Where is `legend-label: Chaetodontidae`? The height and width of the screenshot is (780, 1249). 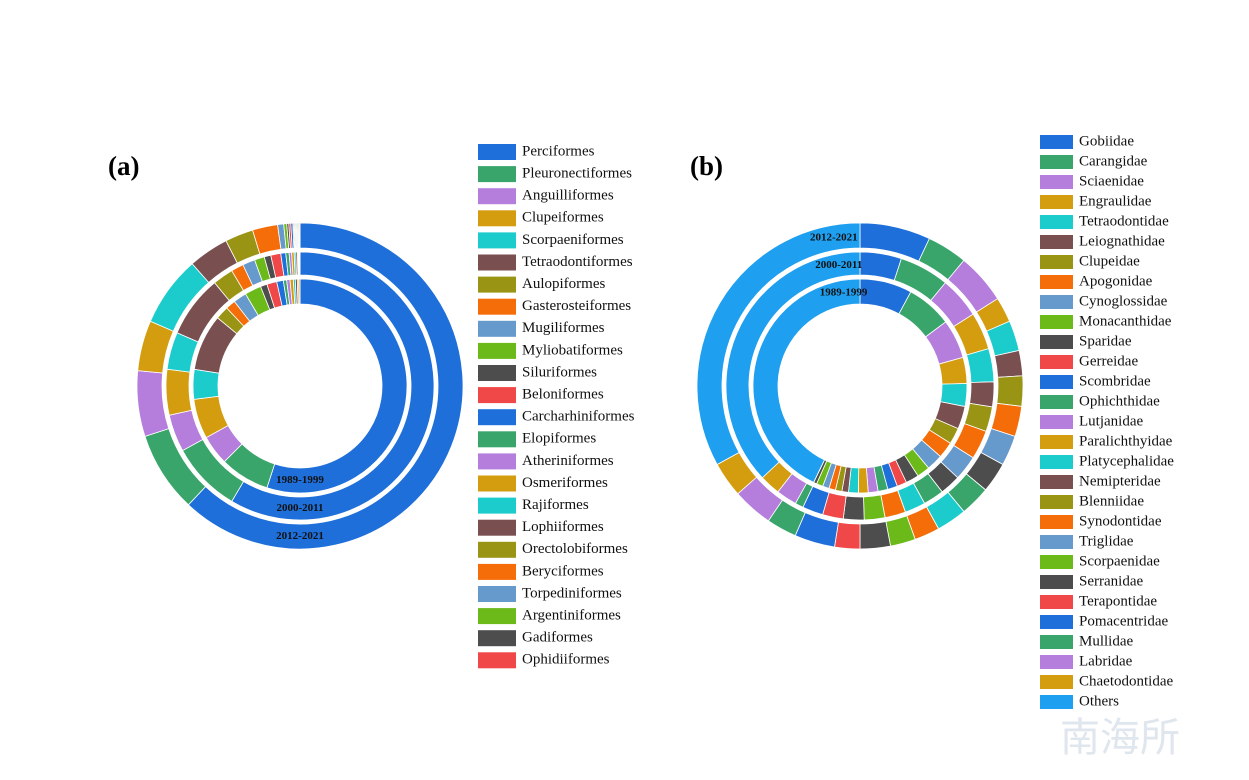 legend-label: Chaetodontidae is located at coordinates (1126, 681).